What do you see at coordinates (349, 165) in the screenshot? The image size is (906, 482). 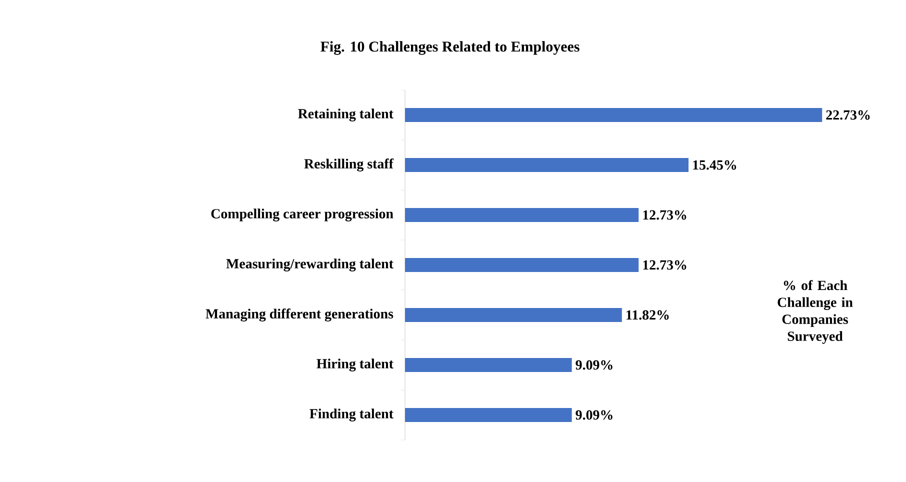 I see `y-tick-label: Reskilling staff` at bounding box center [349, 165].